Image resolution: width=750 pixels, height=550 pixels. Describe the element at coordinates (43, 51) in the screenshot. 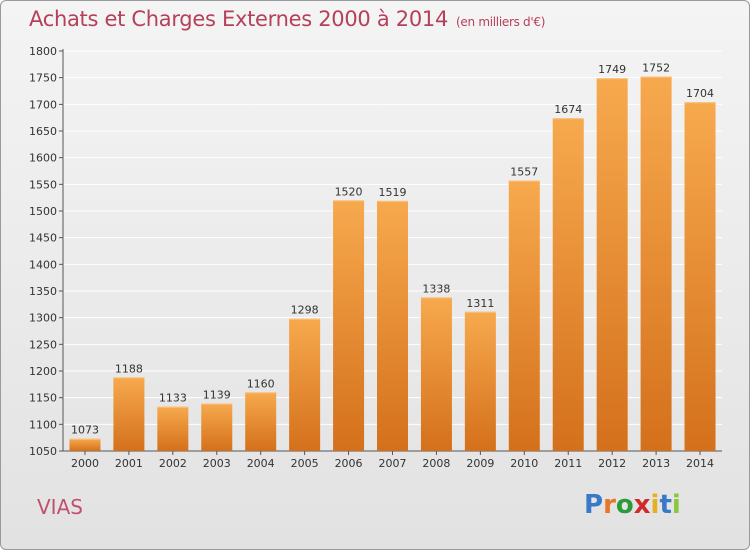

I see `y-tick-label: 1800` at that location.